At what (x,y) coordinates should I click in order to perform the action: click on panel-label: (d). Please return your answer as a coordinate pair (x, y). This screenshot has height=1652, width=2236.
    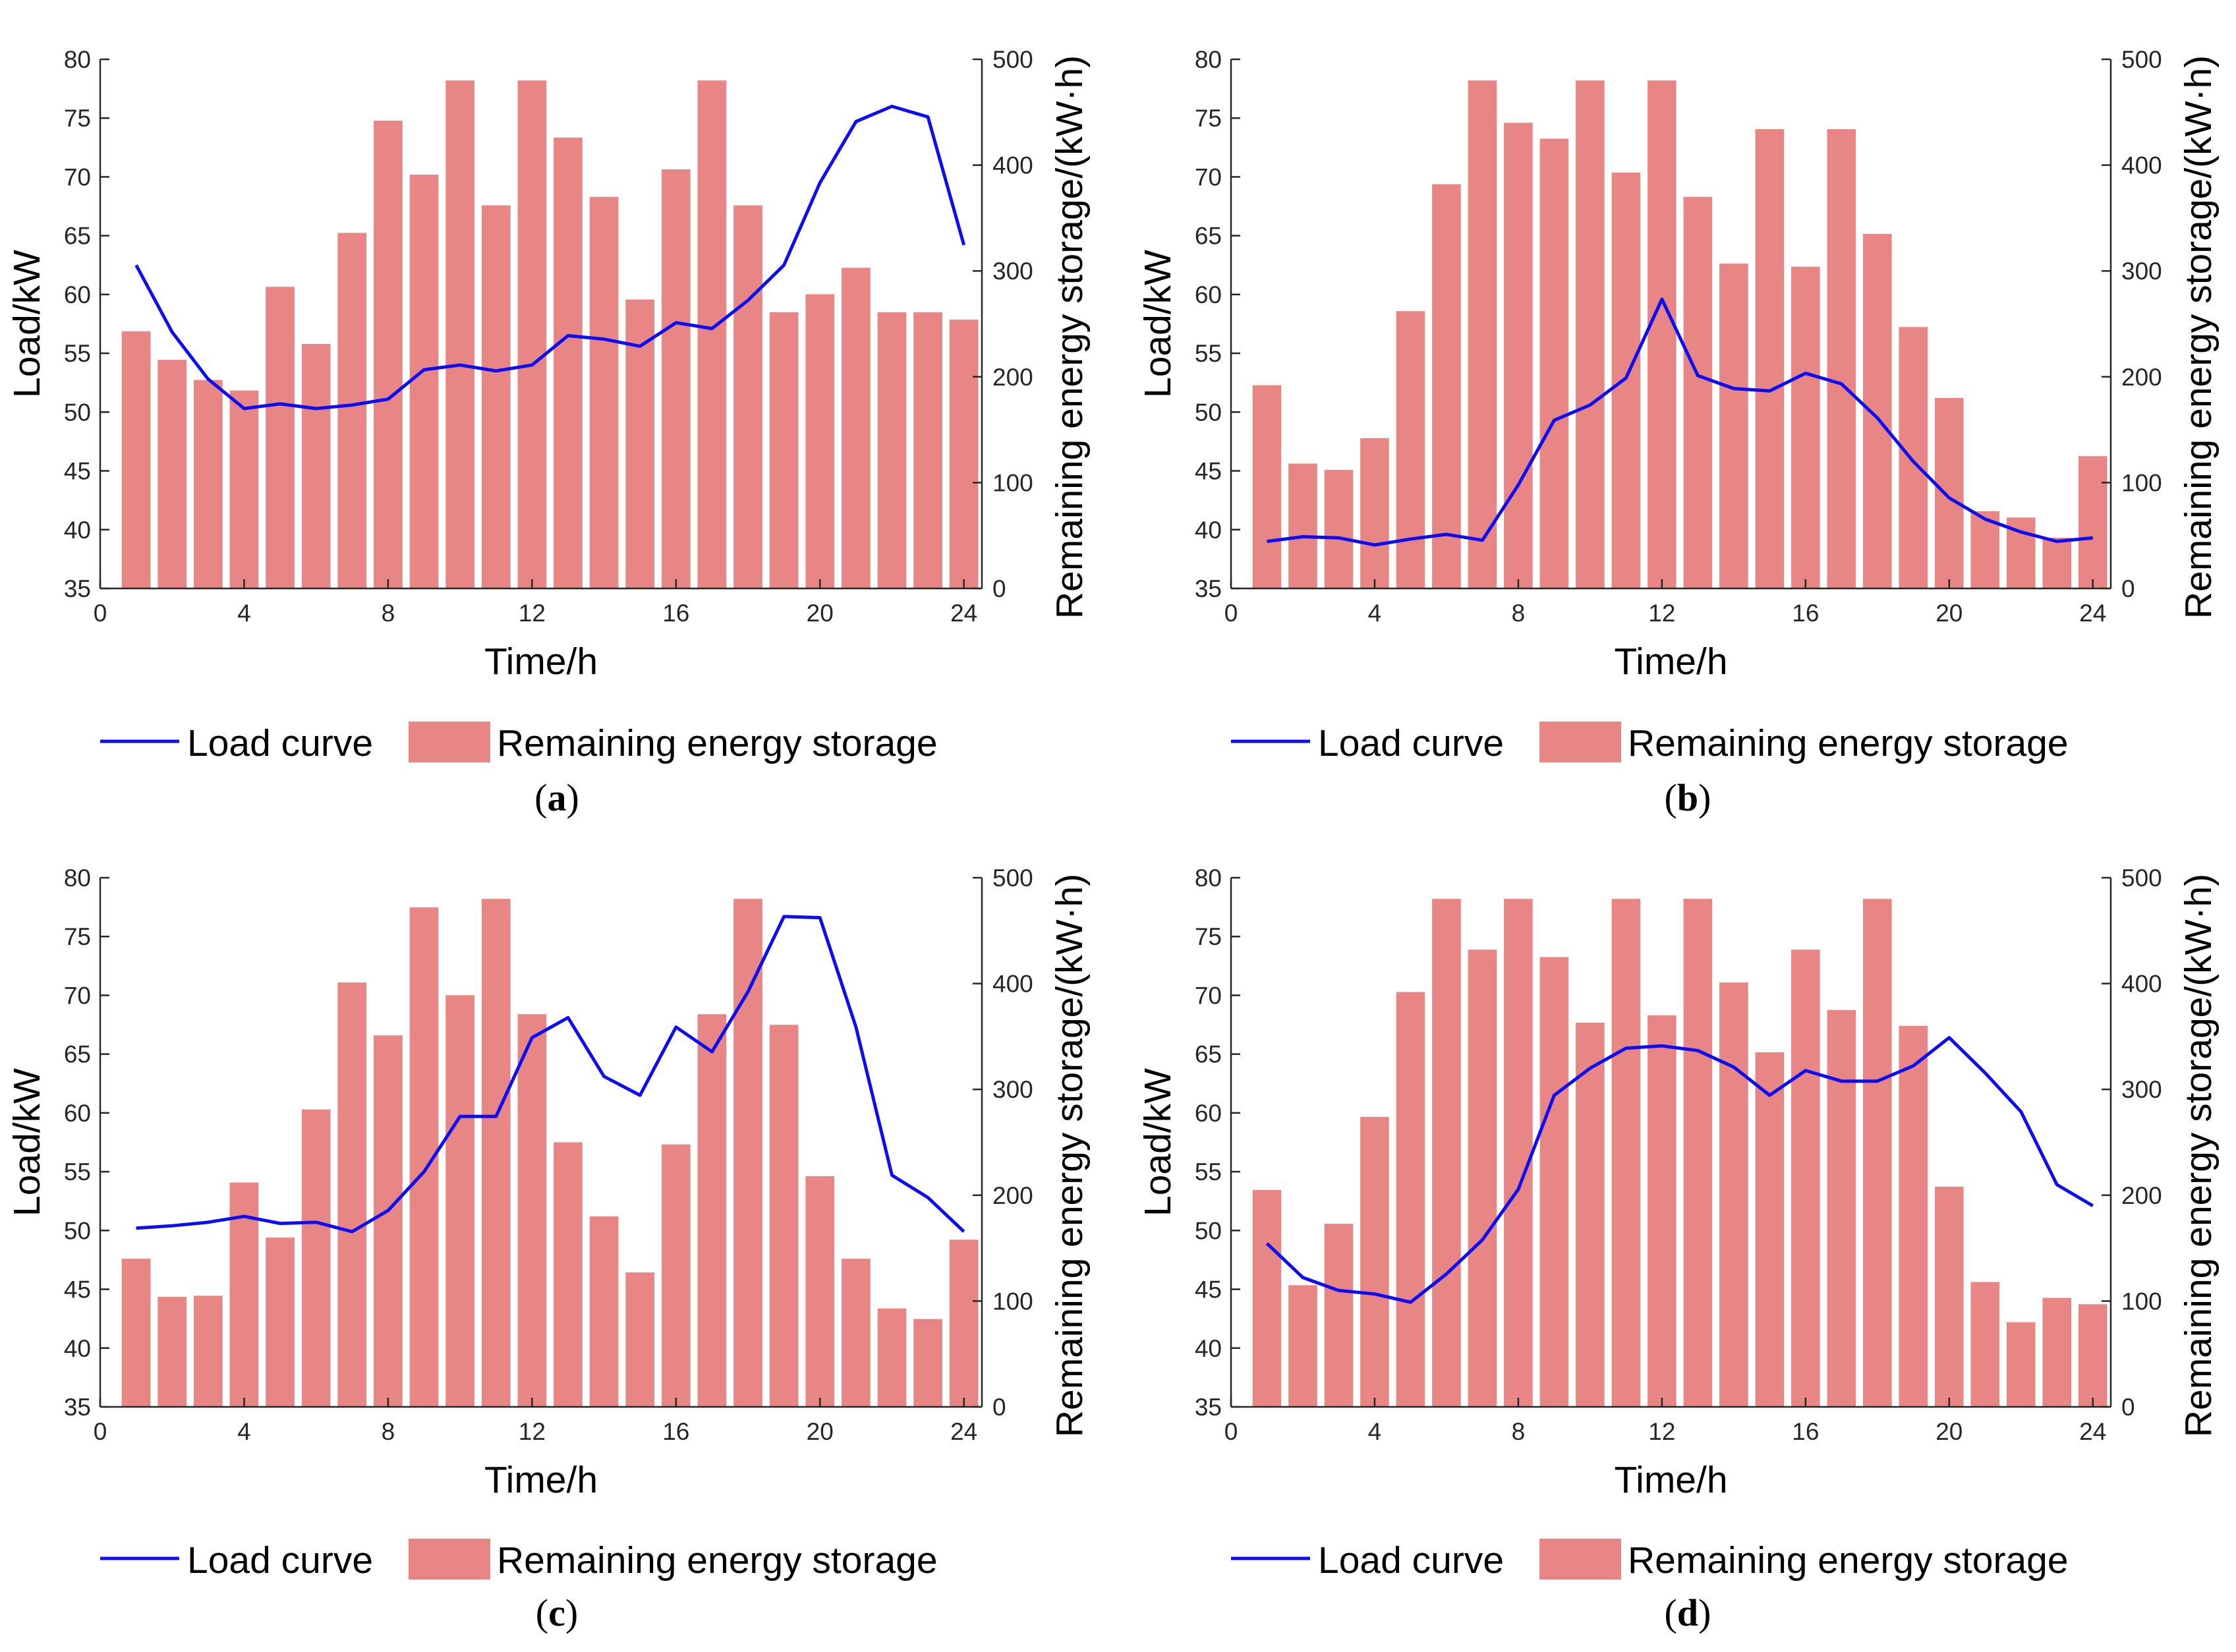
    Looking at the image, I should click on (1688, 1612).